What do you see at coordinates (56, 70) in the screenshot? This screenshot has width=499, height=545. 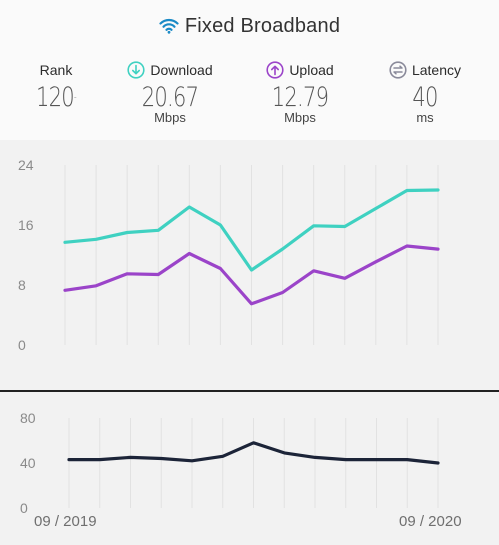 I see `rank-label: Rank` at bounding box center [56, 70].